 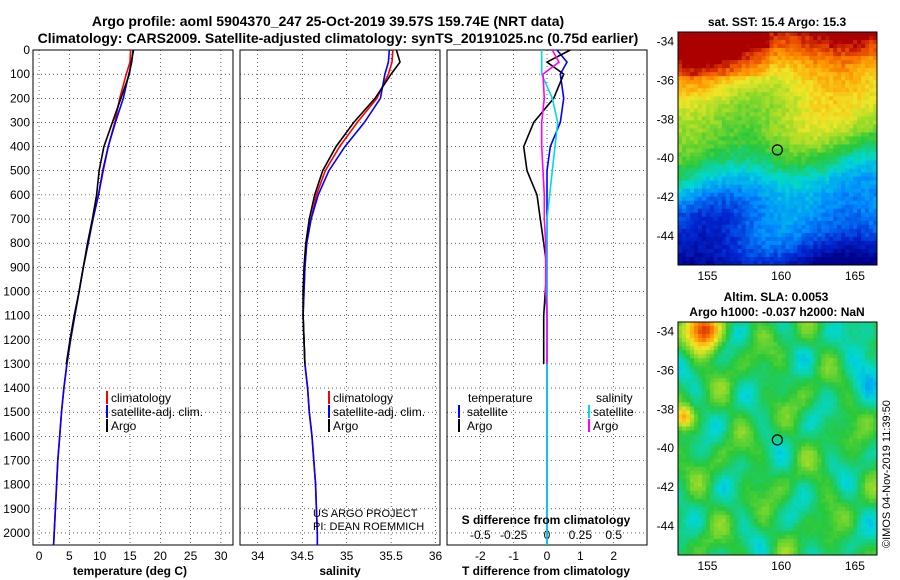 I want to click on salinity-legend: climatology satellite-adj. clim. Argo, so click(x=376, y=412).